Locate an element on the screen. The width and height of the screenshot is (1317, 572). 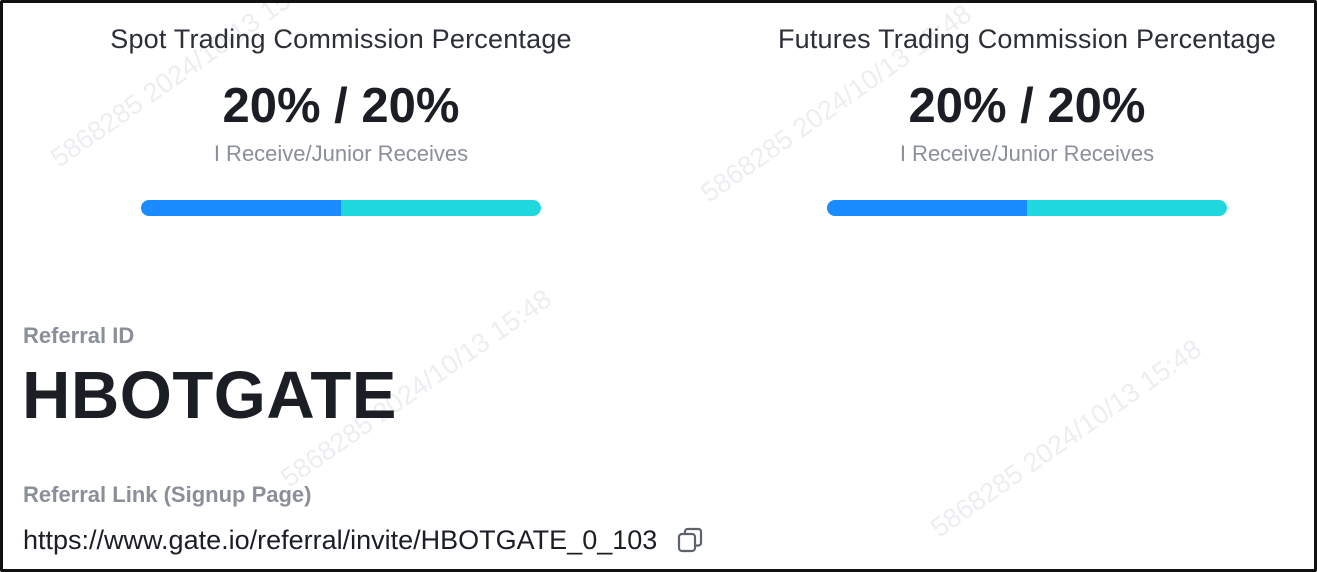
futures-commission-subtitle: I Receive/Junior Receives is located at coordinates (1027, 153).